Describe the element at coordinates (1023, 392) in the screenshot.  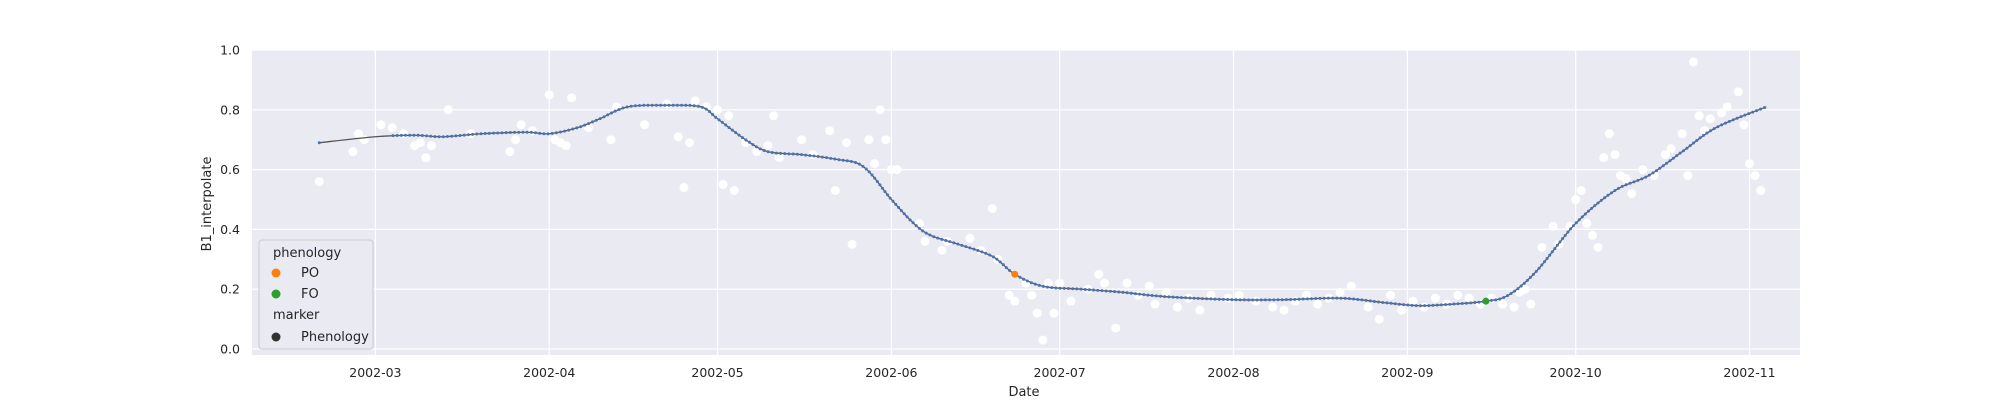
I see `x-axis-label: Date` at that location.